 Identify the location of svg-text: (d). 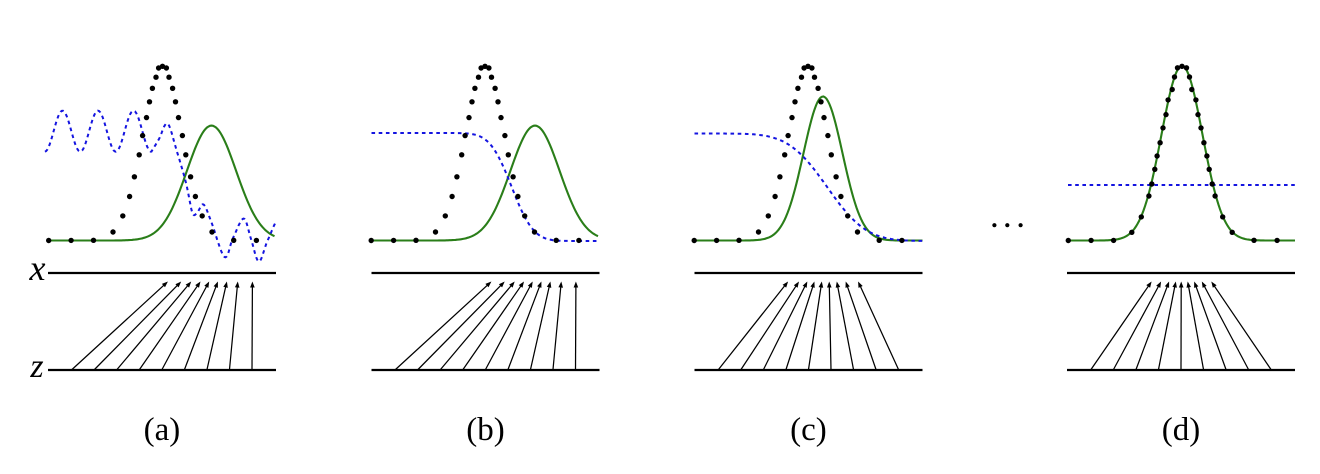
(1181, 430).